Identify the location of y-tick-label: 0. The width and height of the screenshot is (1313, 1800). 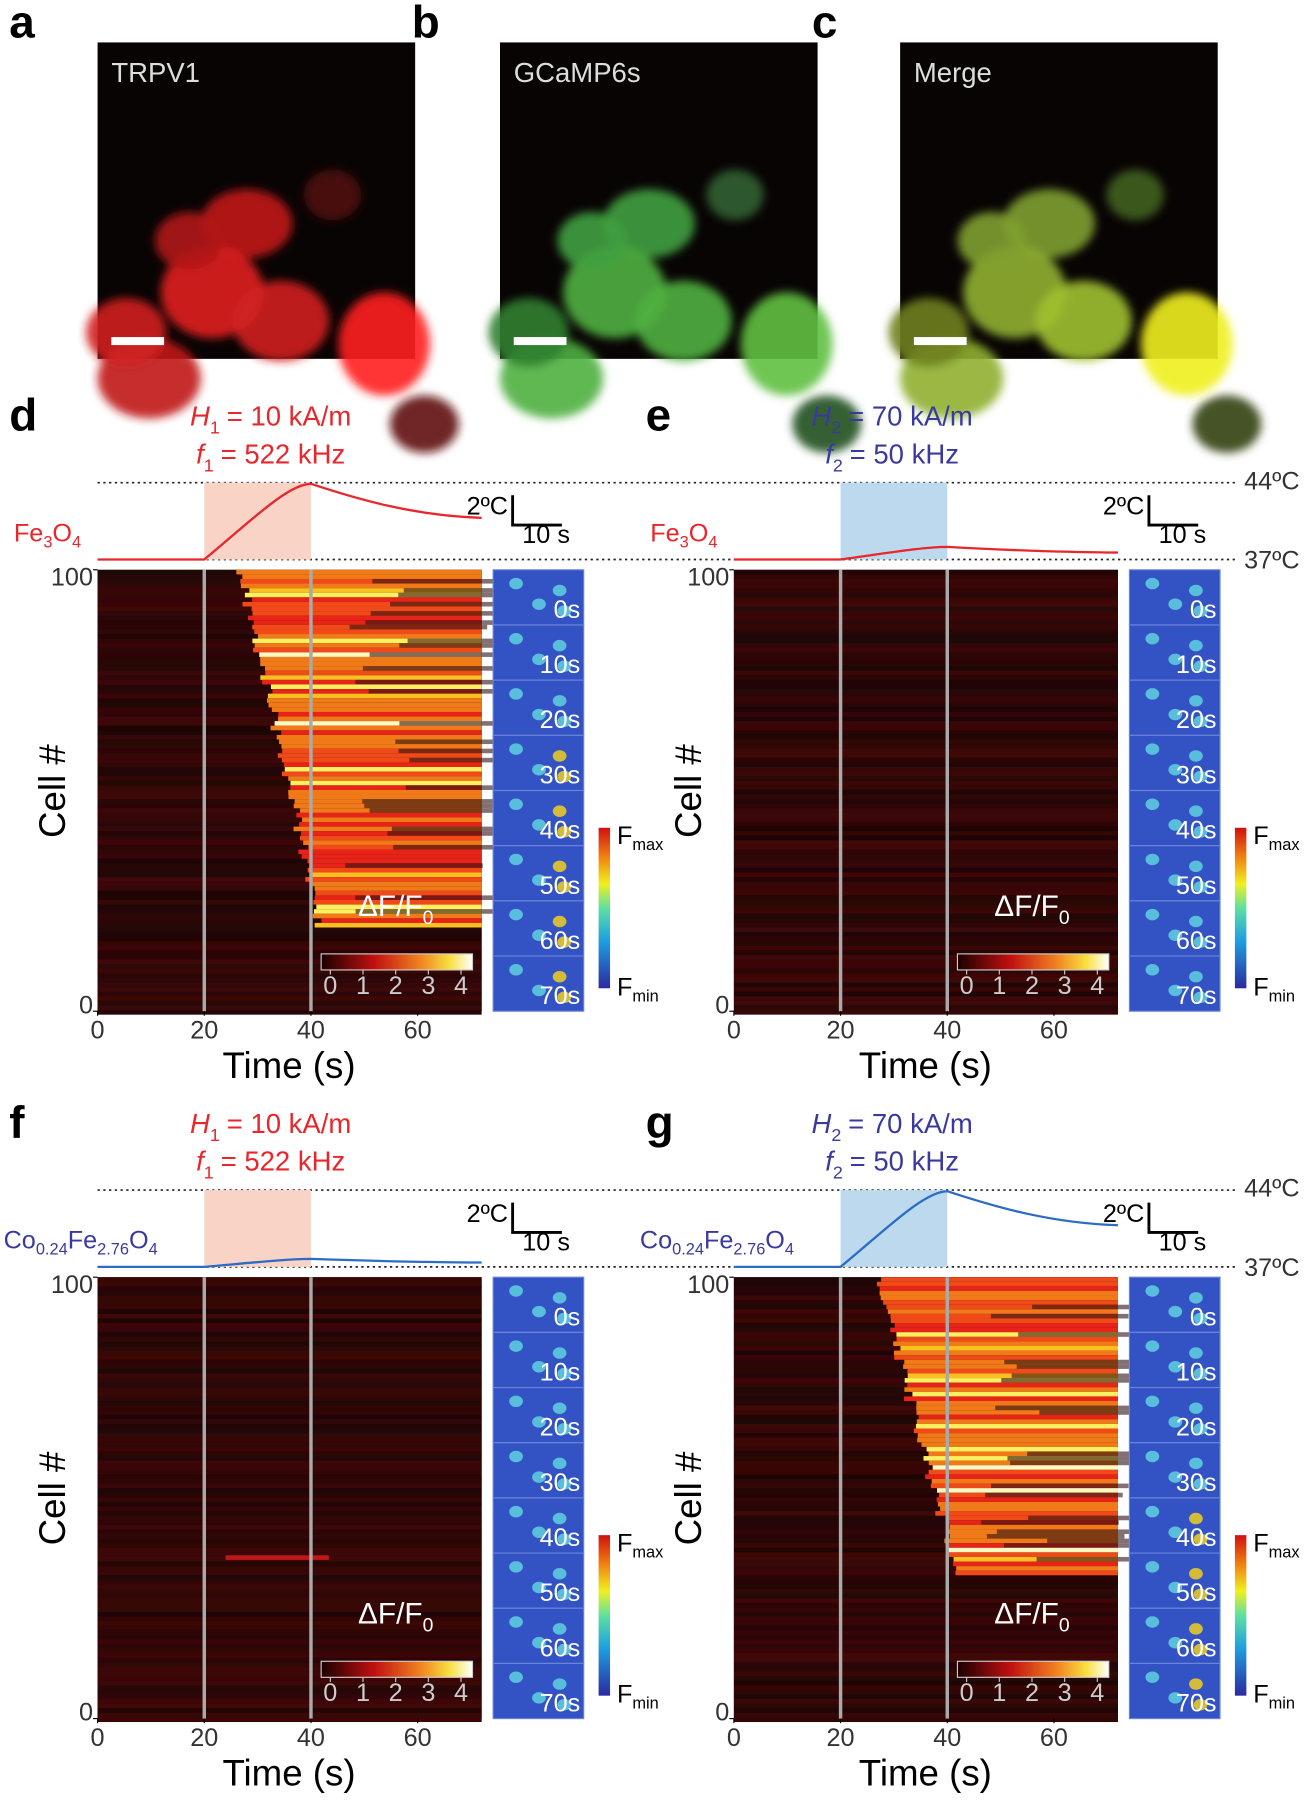
(722, 1713).